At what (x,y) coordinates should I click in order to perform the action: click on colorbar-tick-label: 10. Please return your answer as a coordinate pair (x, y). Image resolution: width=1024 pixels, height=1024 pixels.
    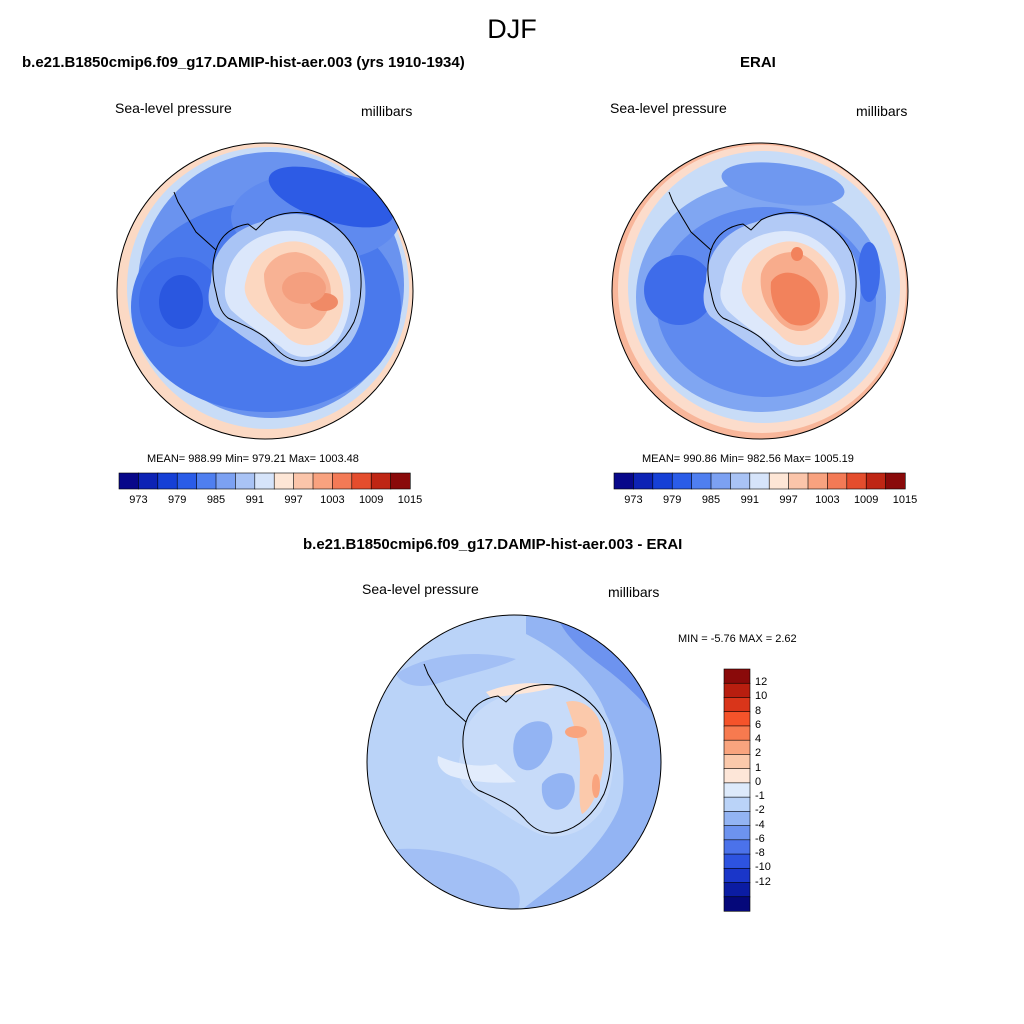
    Looking at the image, I should click on (761, 696).